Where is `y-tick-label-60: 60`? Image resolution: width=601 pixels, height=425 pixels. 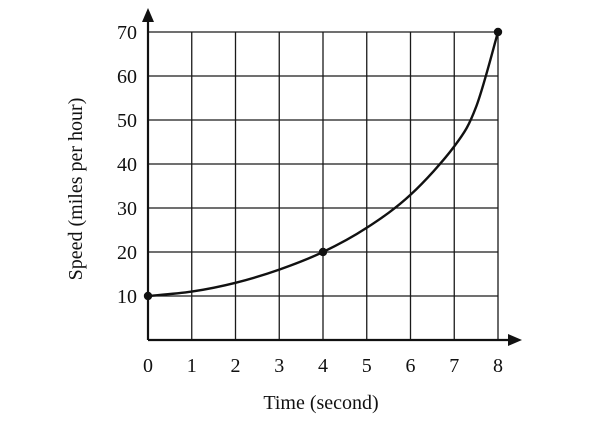
y-tick-label-60: 60 is located at coordinates (127, 77).